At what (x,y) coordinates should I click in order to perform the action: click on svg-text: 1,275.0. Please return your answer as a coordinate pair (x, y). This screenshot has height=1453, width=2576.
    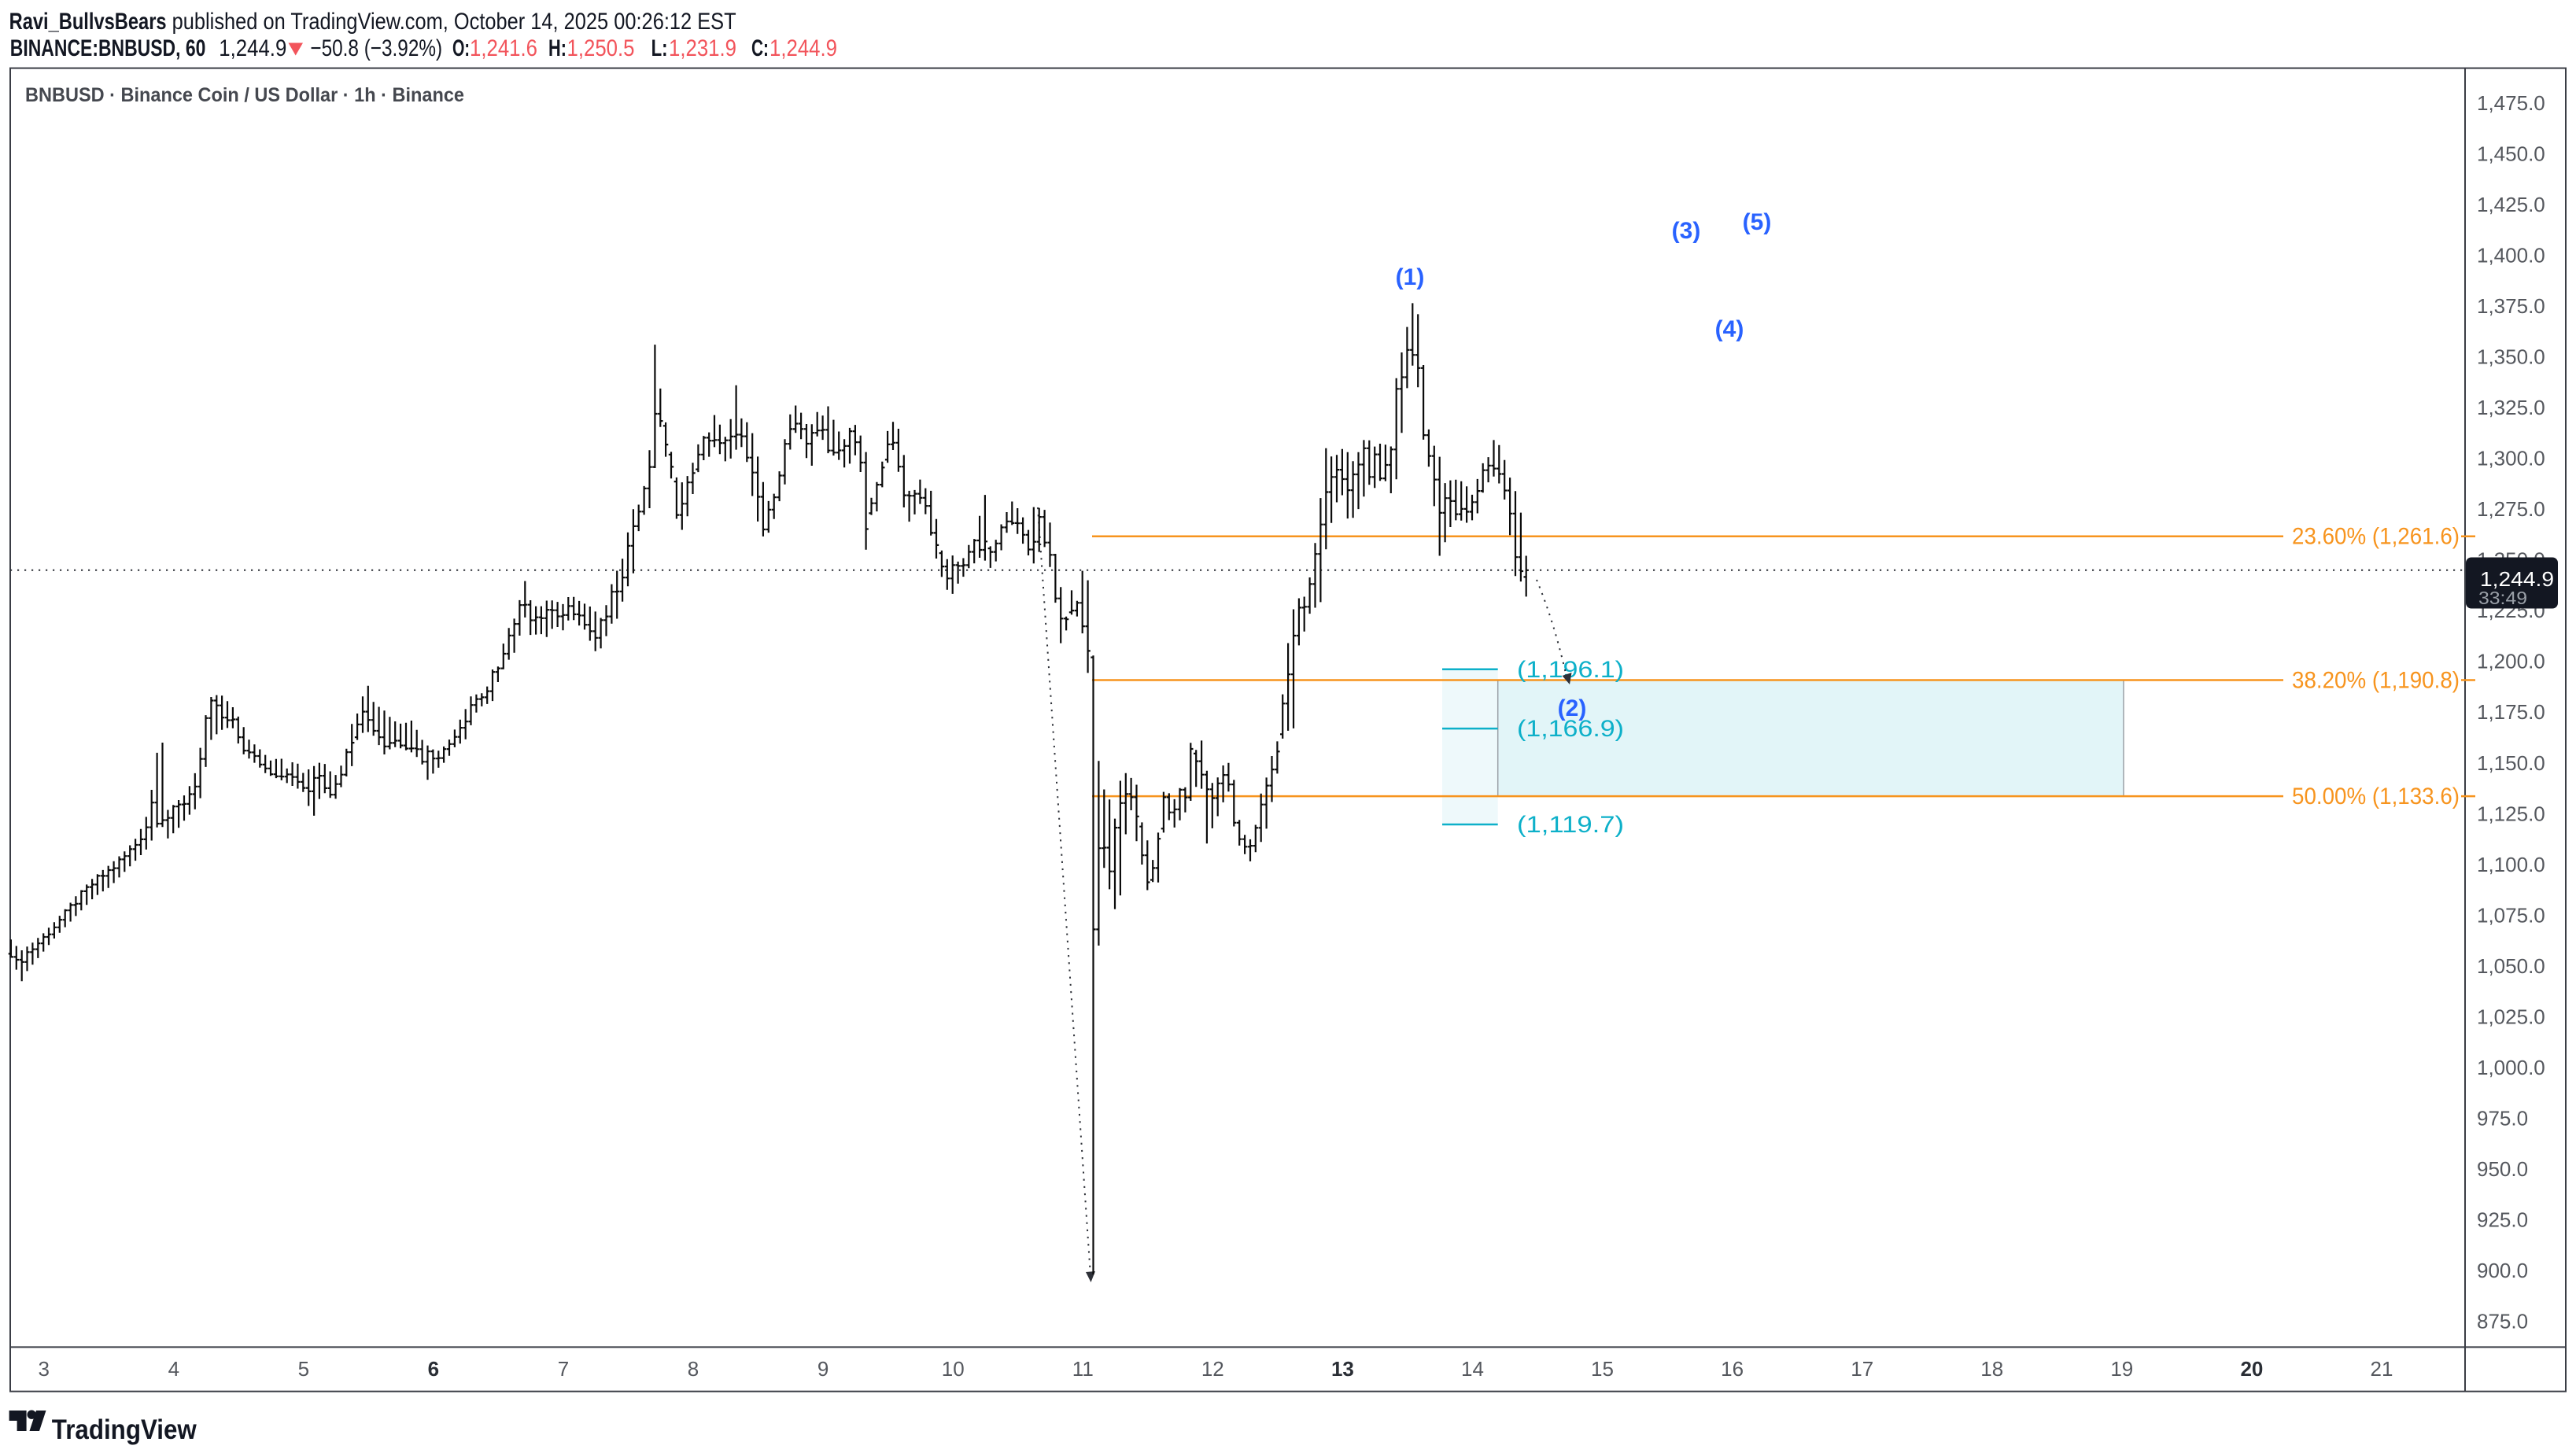
    Looking at the image, I should click on (2511, 509).